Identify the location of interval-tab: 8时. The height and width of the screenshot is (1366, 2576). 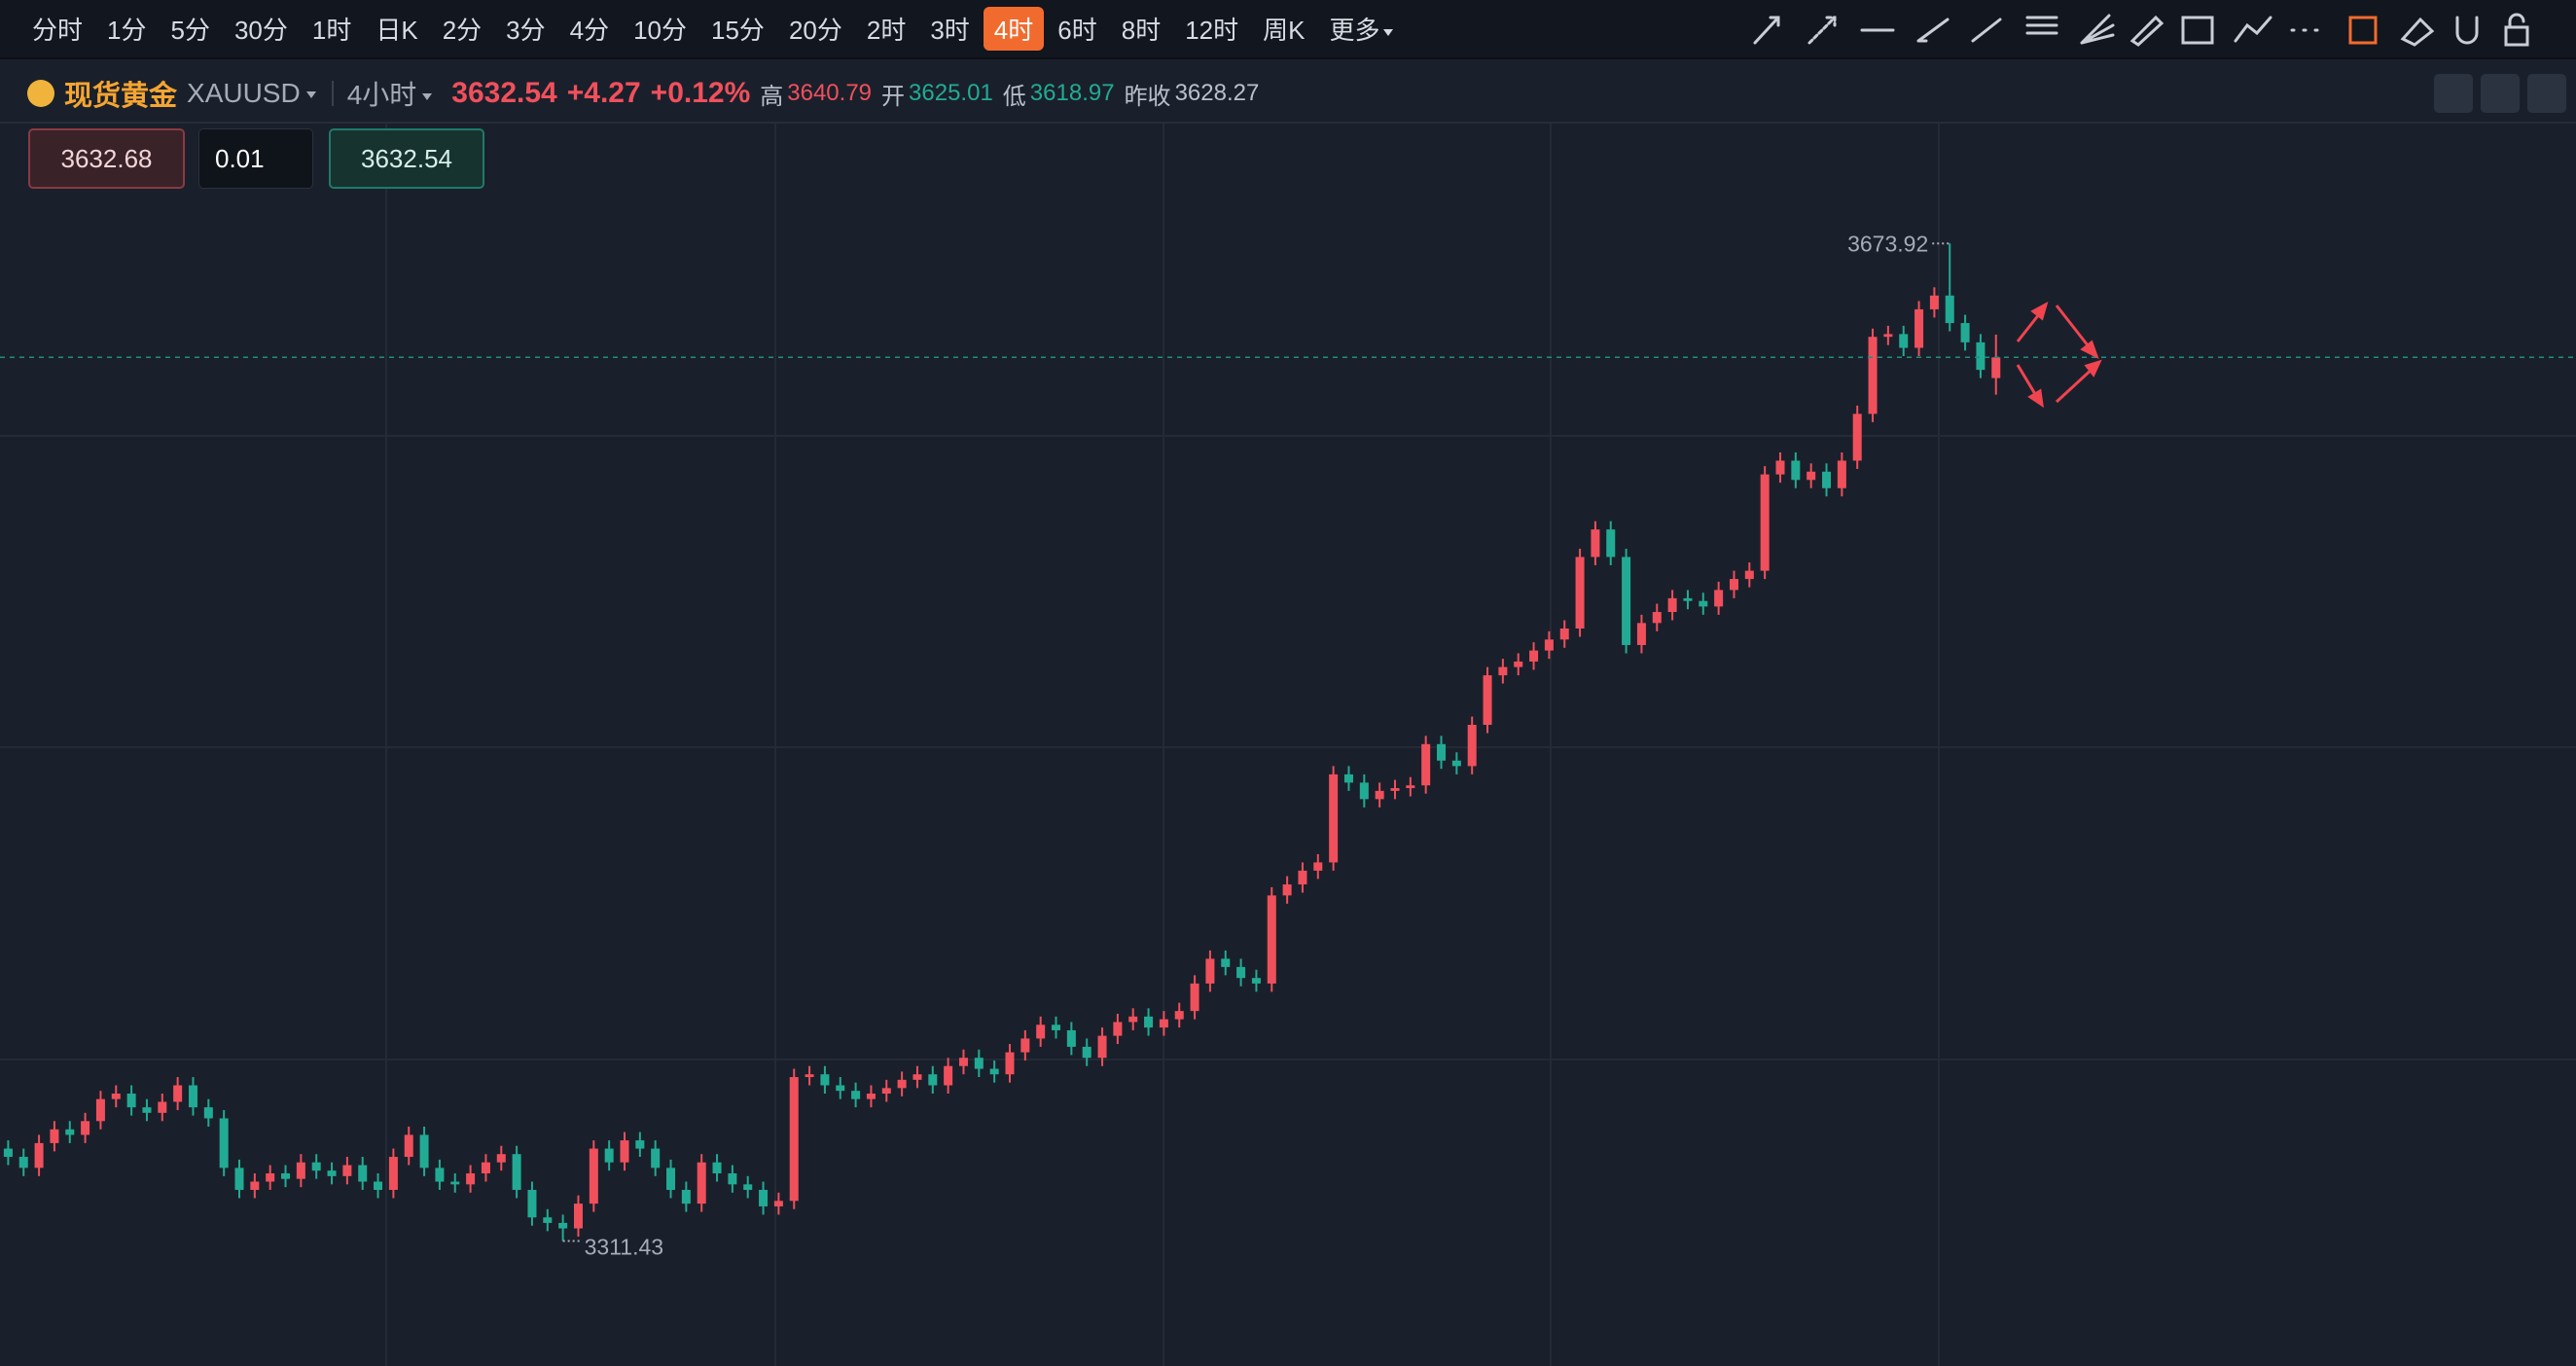
(1141, 30).